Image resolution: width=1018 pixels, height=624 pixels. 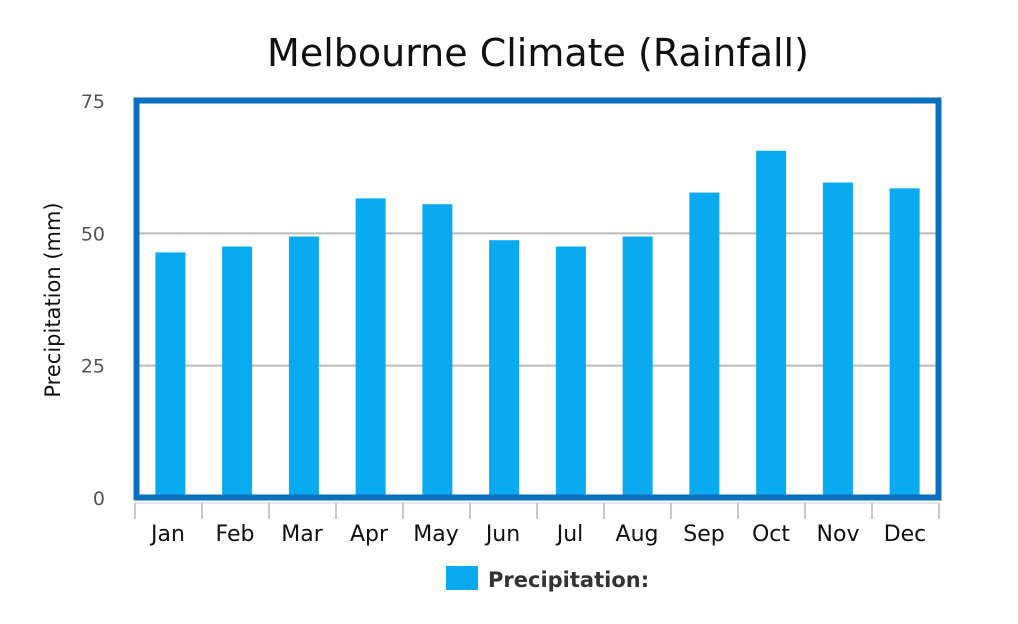 What do you see at coordinates (538, 53) in the screenshot?
I see `chart-title: Melbourne Climate (Rainfall)` at bounding box center [538, 53].